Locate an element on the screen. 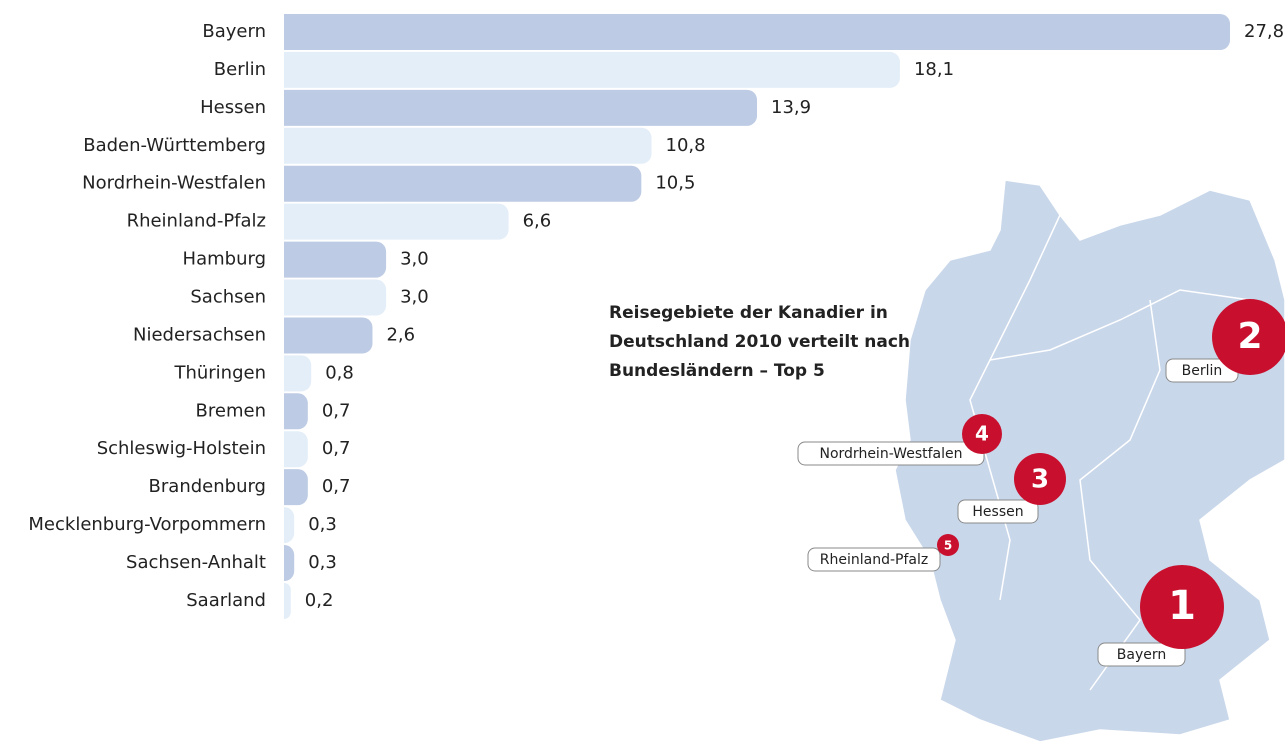  map-label: Bayern is located at coordinates (1141, 655).